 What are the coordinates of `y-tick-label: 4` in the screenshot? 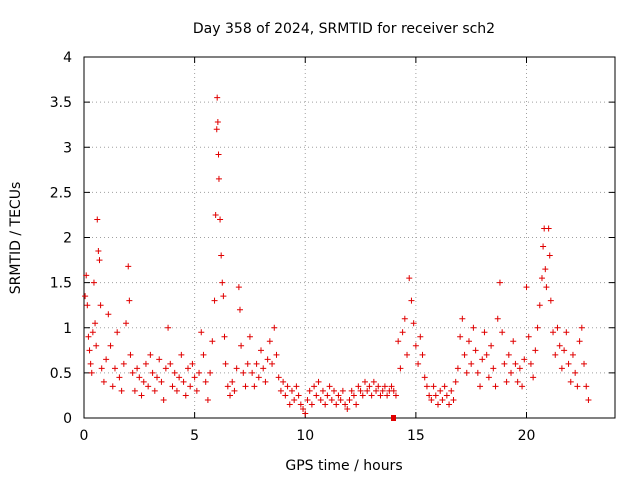 It's located at (67, 58).